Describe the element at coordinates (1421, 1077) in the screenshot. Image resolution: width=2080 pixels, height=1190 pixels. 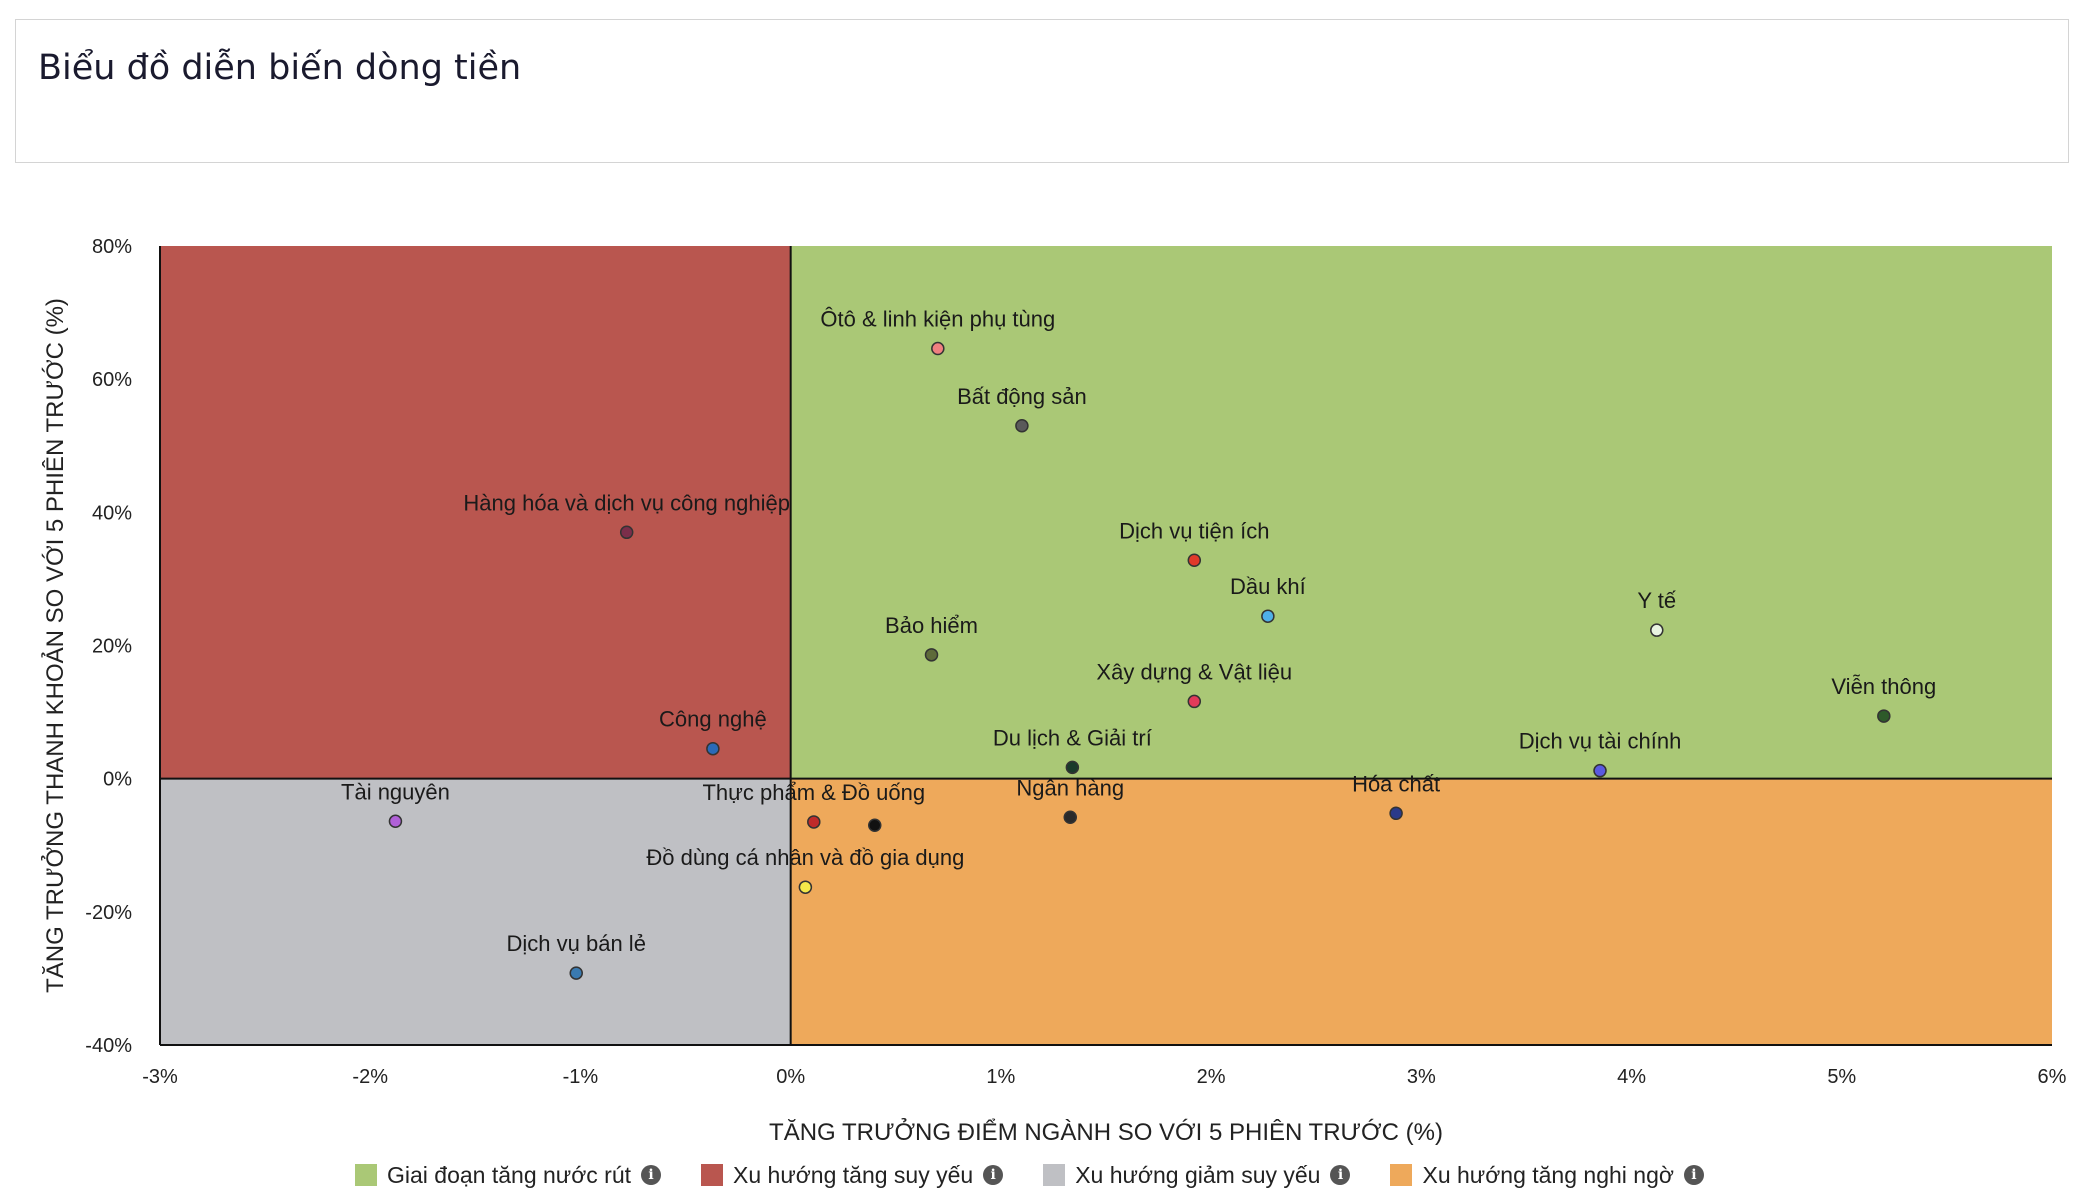
I see `x-tick-label: 3%` at that location.